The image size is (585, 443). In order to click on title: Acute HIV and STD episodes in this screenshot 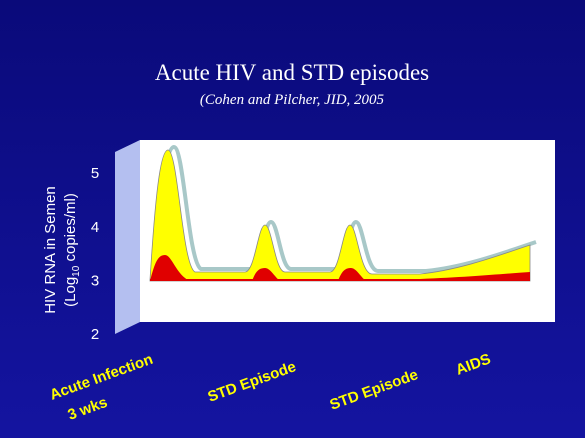, I will do `click(292, 72)`.